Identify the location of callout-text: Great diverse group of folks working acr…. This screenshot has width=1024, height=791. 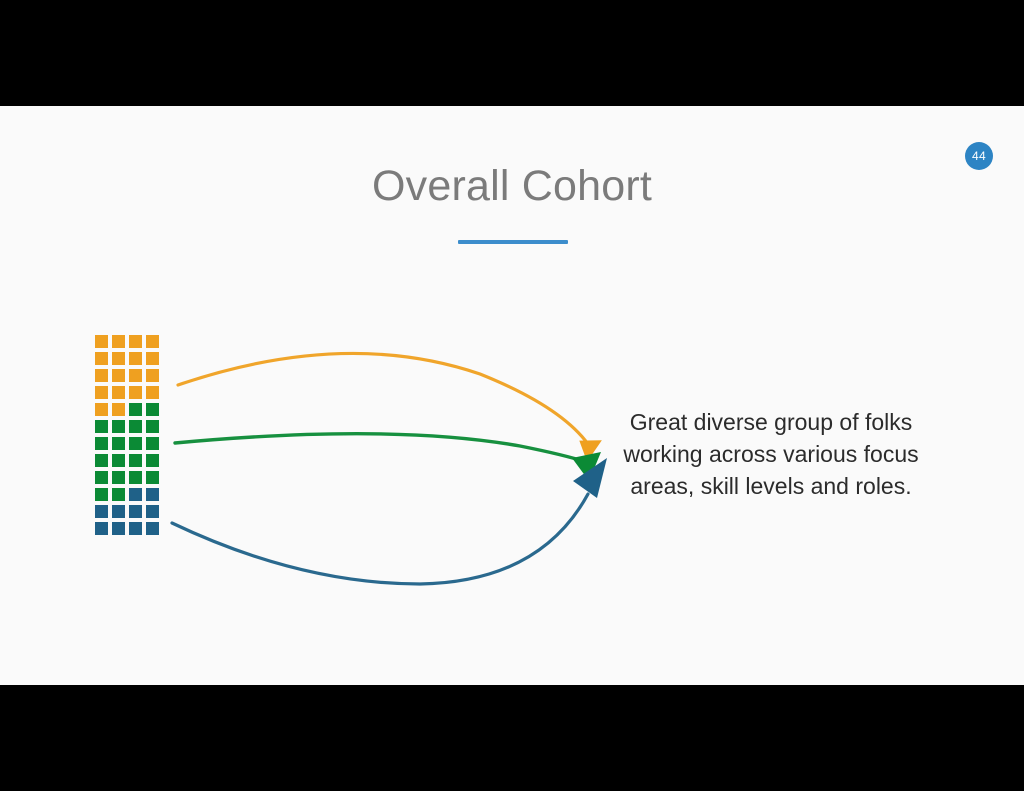
(771, 454).